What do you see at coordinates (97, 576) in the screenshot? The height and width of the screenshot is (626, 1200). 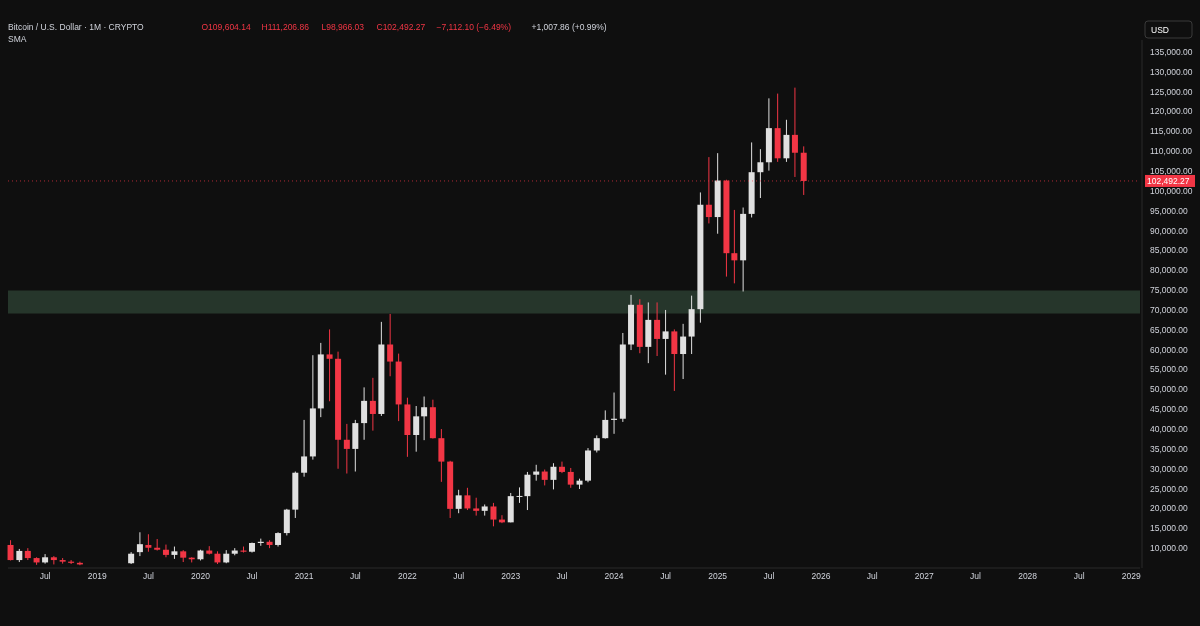 I see `x-tick-label: 2019` at bounding box center [97, 576].